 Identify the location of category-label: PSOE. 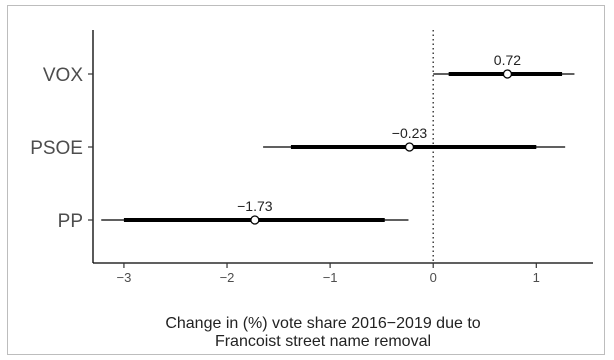
(56, 148).